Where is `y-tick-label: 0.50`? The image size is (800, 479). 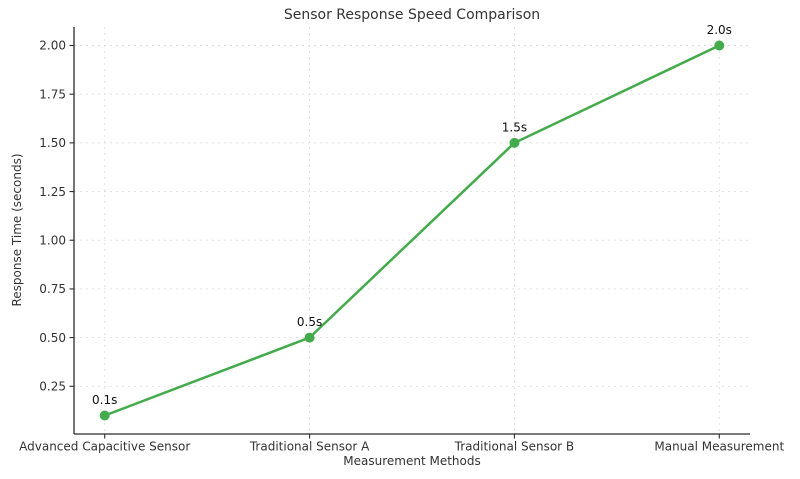 y-tick-label: 0.50 is located at coordinates (52, 338).